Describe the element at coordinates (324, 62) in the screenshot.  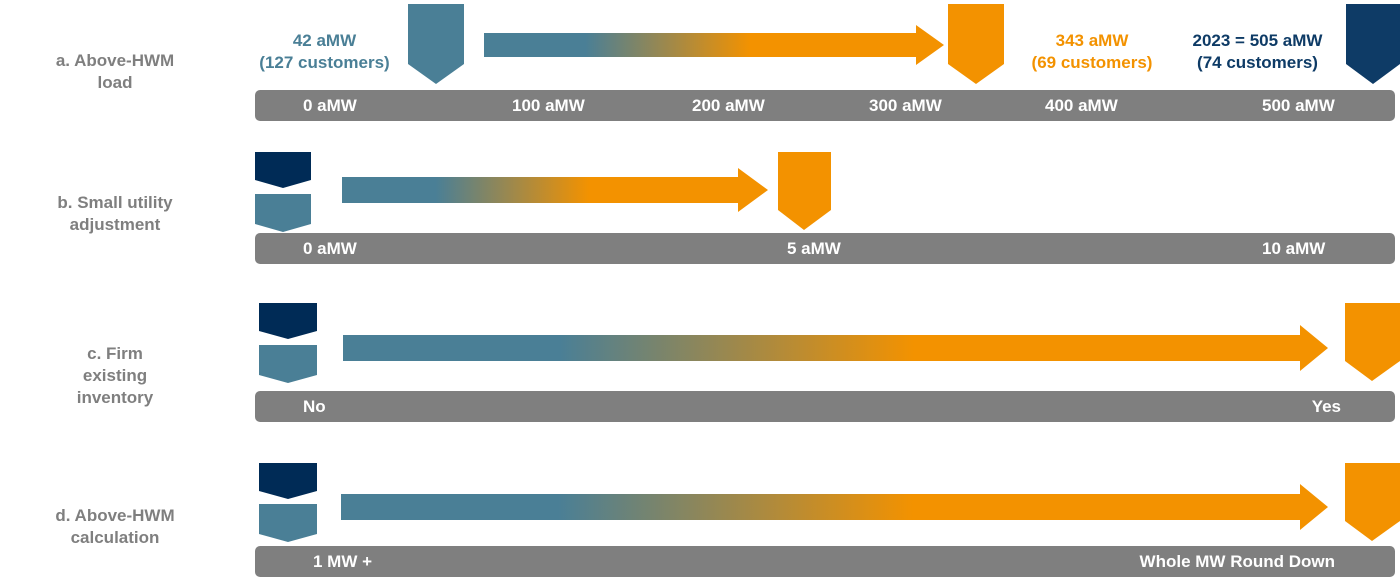
I see `row-a-teal-customers: (127 customers)` at that location.